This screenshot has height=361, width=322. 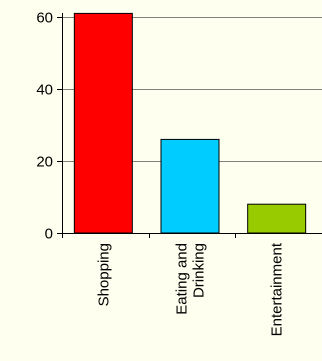 What do you see at coordinates (49, 234) in the screenshot?
I see `y-tick-label: 0` at bounding box center [49, 234].